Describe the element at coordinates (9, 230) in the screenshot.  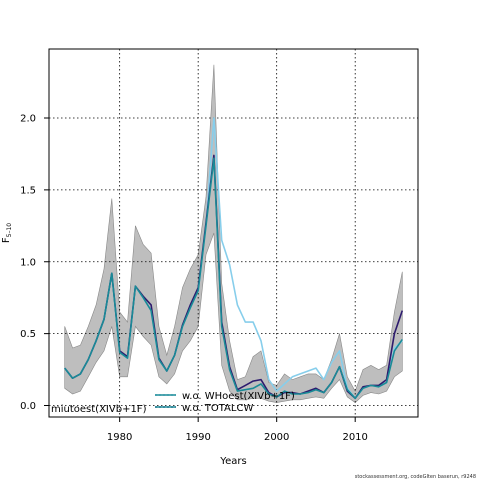
I see `y-axis-label-sub: 5–10` at that location.